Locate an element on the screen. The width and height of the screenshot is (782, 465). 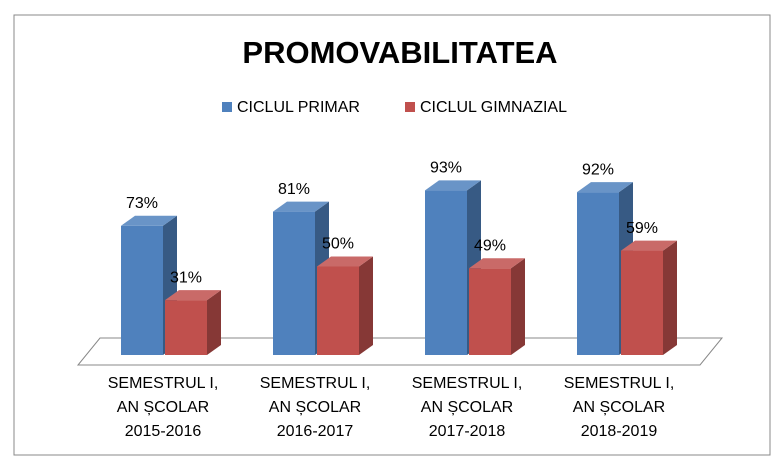
value-label: 49% is located at coordinates (490, 245).